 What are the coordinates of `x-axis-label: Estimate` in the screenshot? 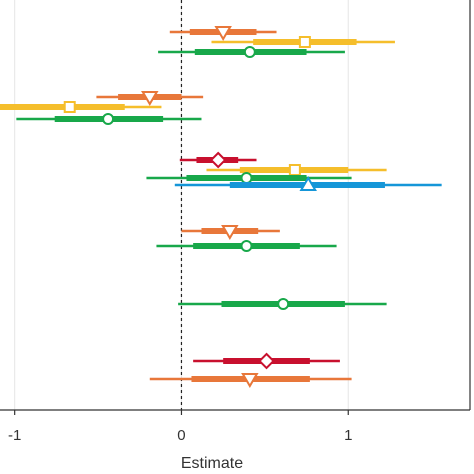 It's located at (212, 463).